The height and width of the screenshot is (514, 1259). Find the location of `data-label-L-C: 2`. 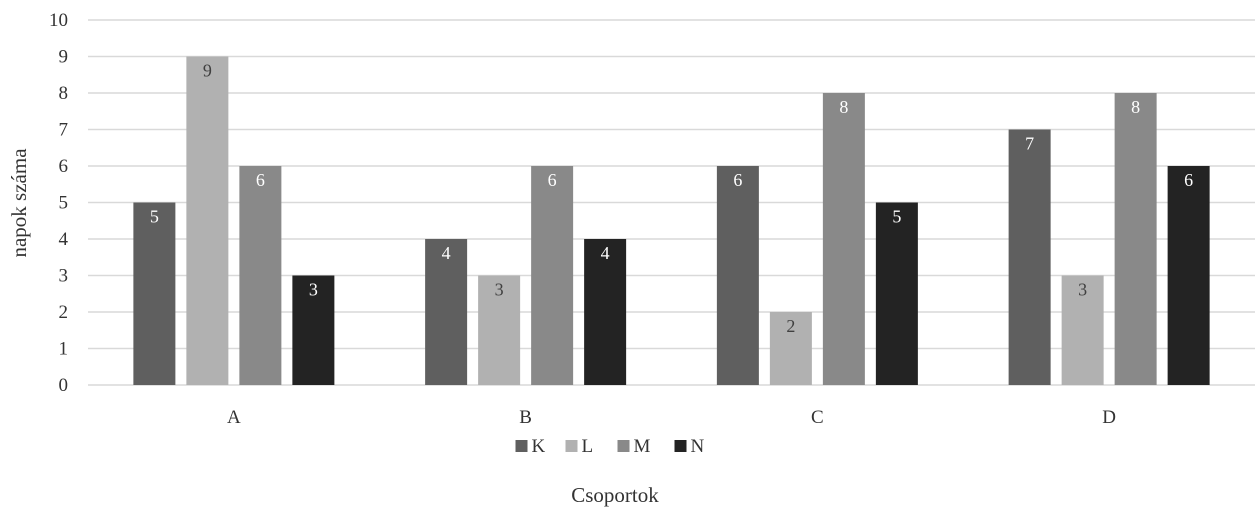

data-label-L-C: 2 is located at coordinates (790, 326).